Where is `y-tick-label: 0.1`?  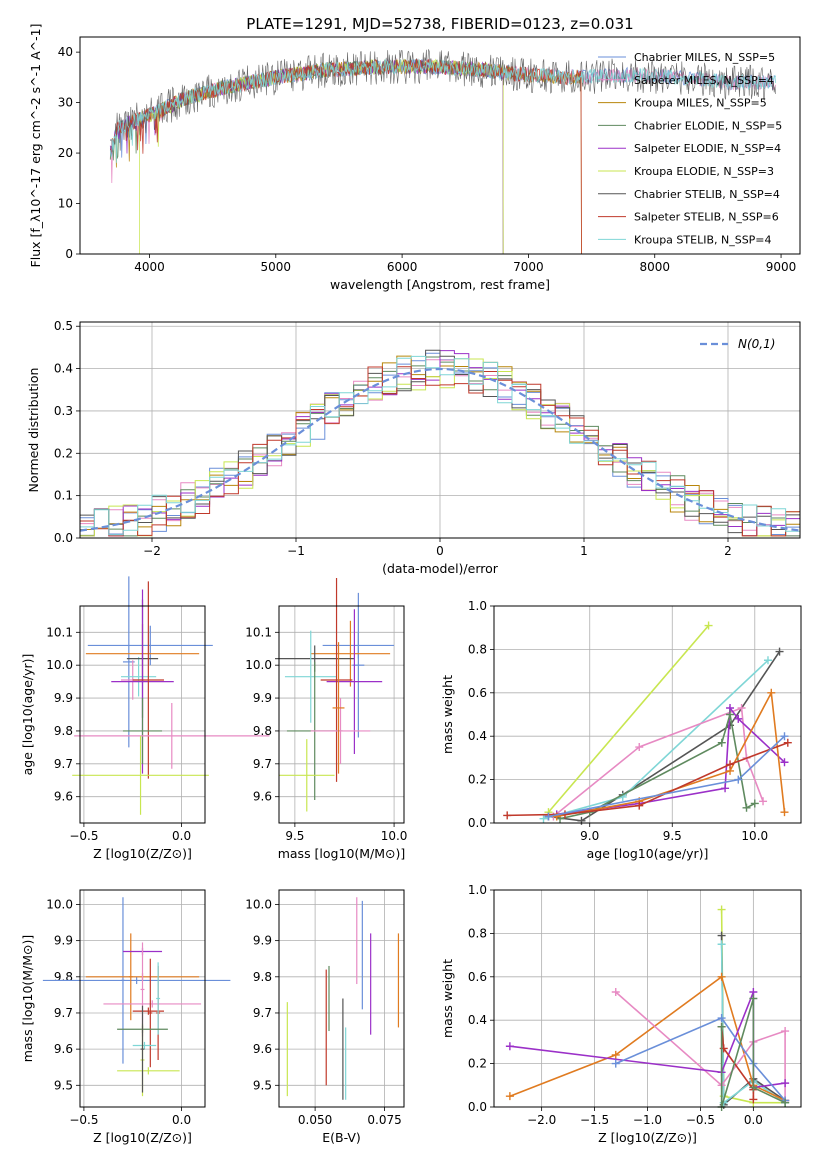 y-tick-label: 0.1 is located at coordinates (63, 496).